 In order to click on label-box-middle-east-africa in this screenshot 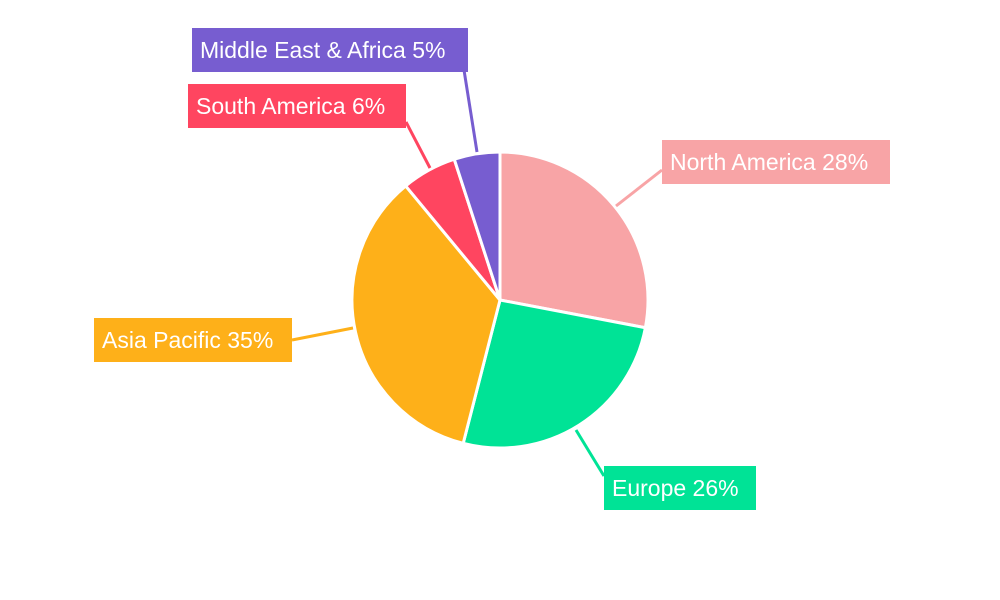, I will do `click(330, 50)`.